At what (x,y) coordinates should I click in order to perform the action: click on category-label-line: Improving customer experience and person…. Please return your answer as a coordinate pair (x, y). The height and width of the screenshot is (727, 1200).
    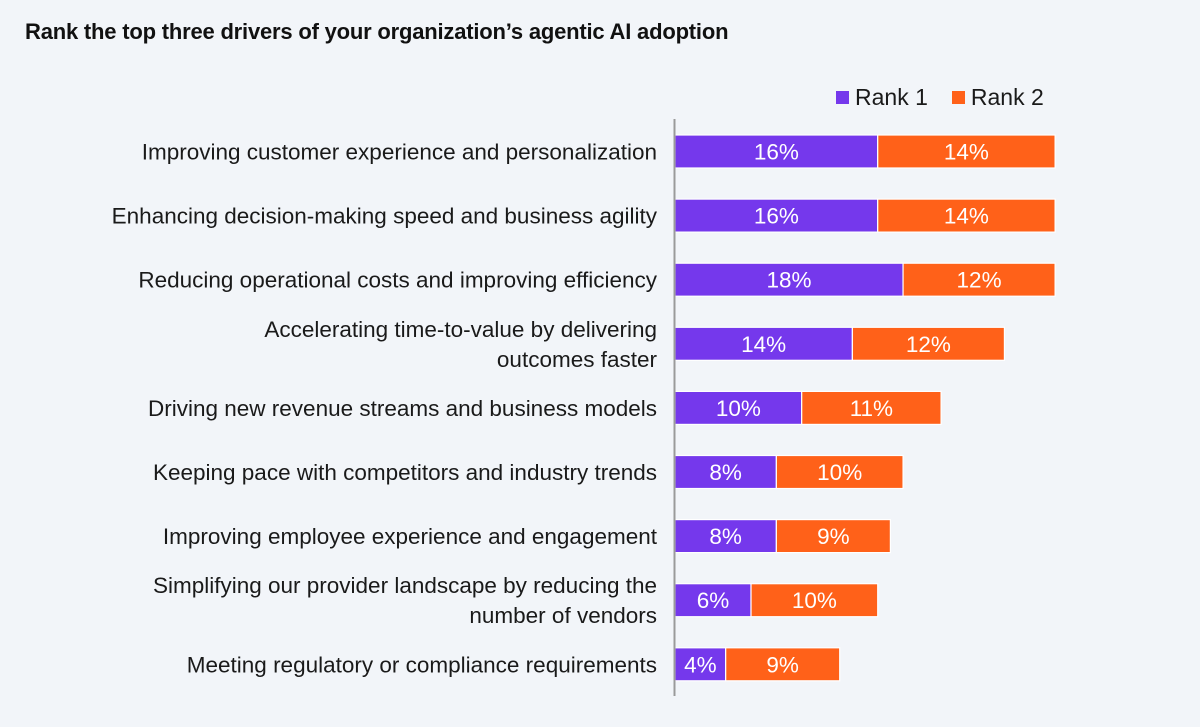
    Looking at the image, I should click on (399, 152).